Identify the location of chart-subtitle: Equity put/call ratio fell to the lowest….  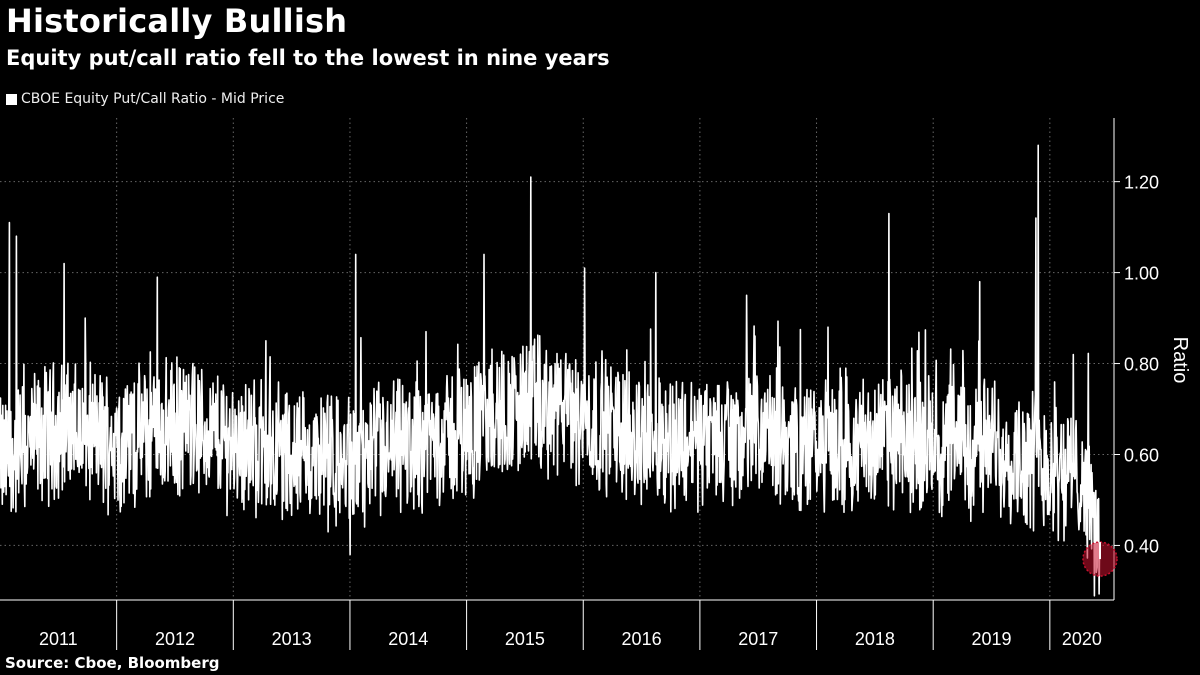
(308, 58).